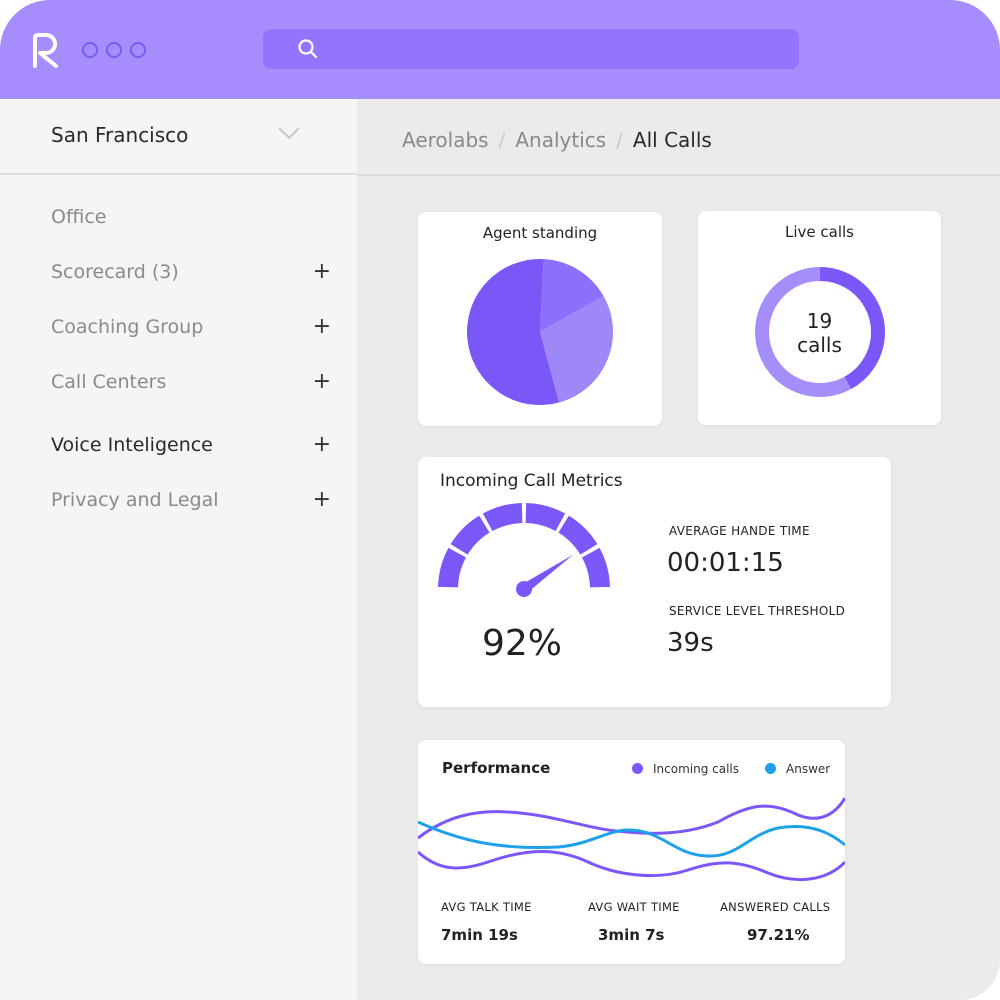  I want to click on breadcrumb: Aerolabs / Analytics / All Calls, so click(557, 140).